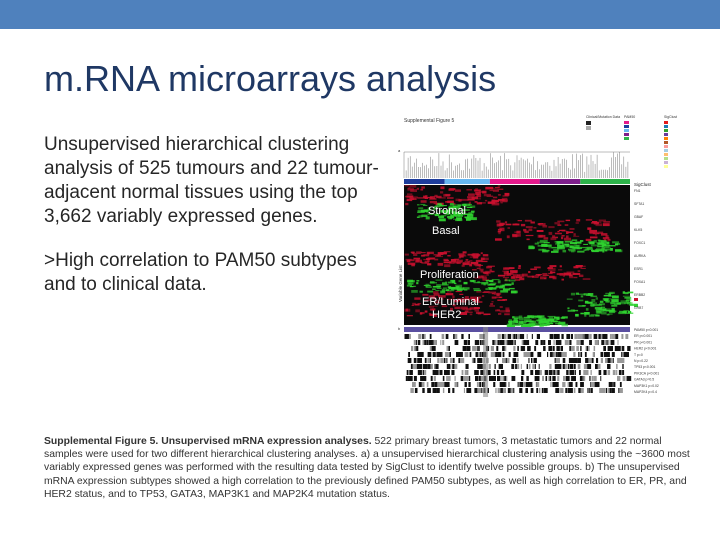  I want to click on track-label: T p=0, so click(638, 355).